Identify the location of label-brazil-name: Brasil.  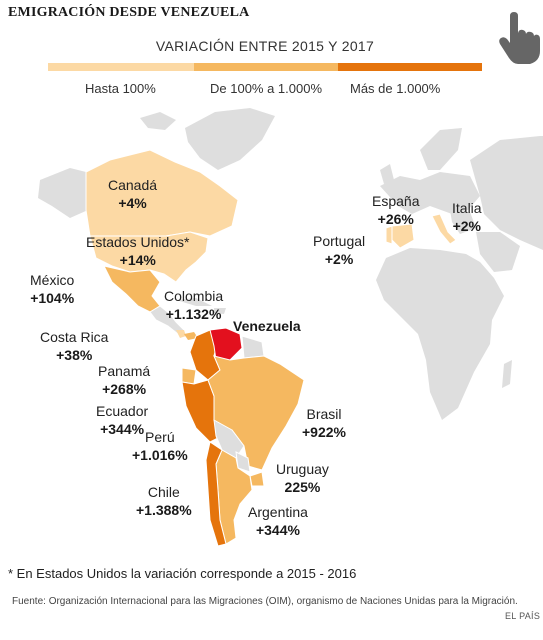
(324, 414).